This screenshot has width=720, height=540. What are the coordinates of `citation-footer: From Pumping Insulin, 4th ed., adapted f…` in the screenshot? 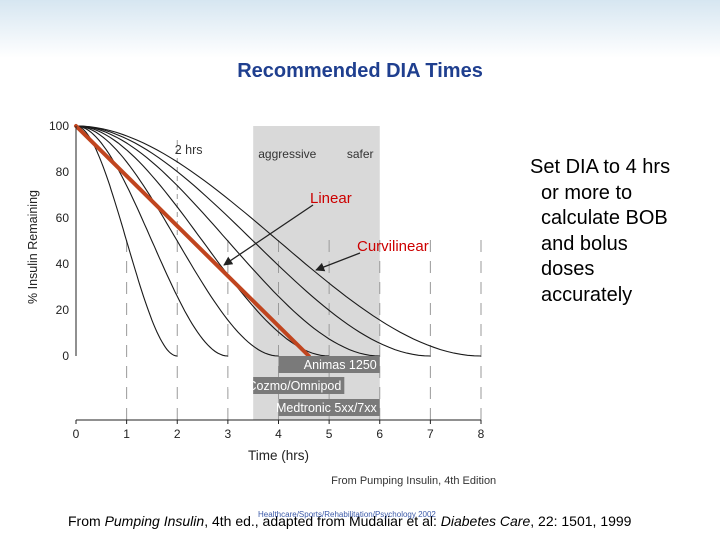 It's located at (349, 521).